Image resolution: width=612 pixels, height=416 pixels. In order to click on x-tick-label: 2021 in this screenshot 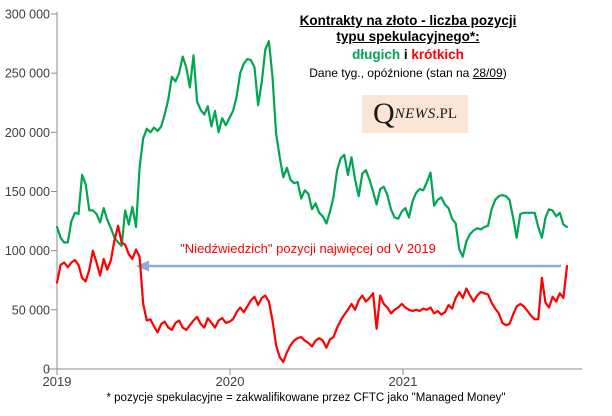, I will do `click(403, 381)`.